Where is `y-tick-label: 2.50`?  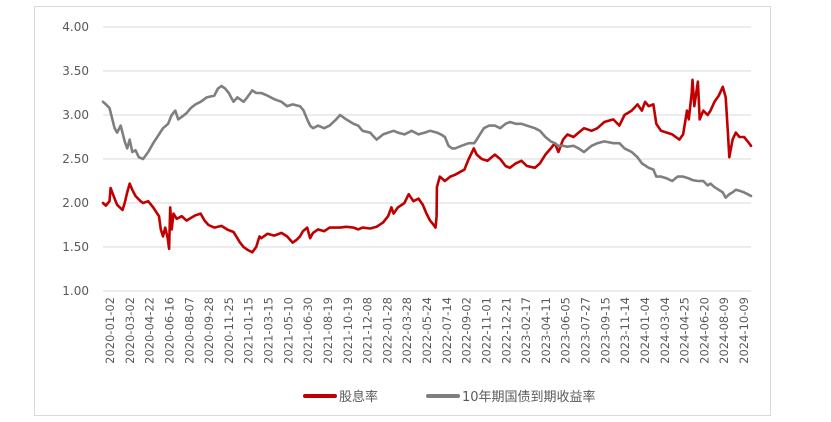
y-tick-label: 2.50 is located at coordinates (75, 159).